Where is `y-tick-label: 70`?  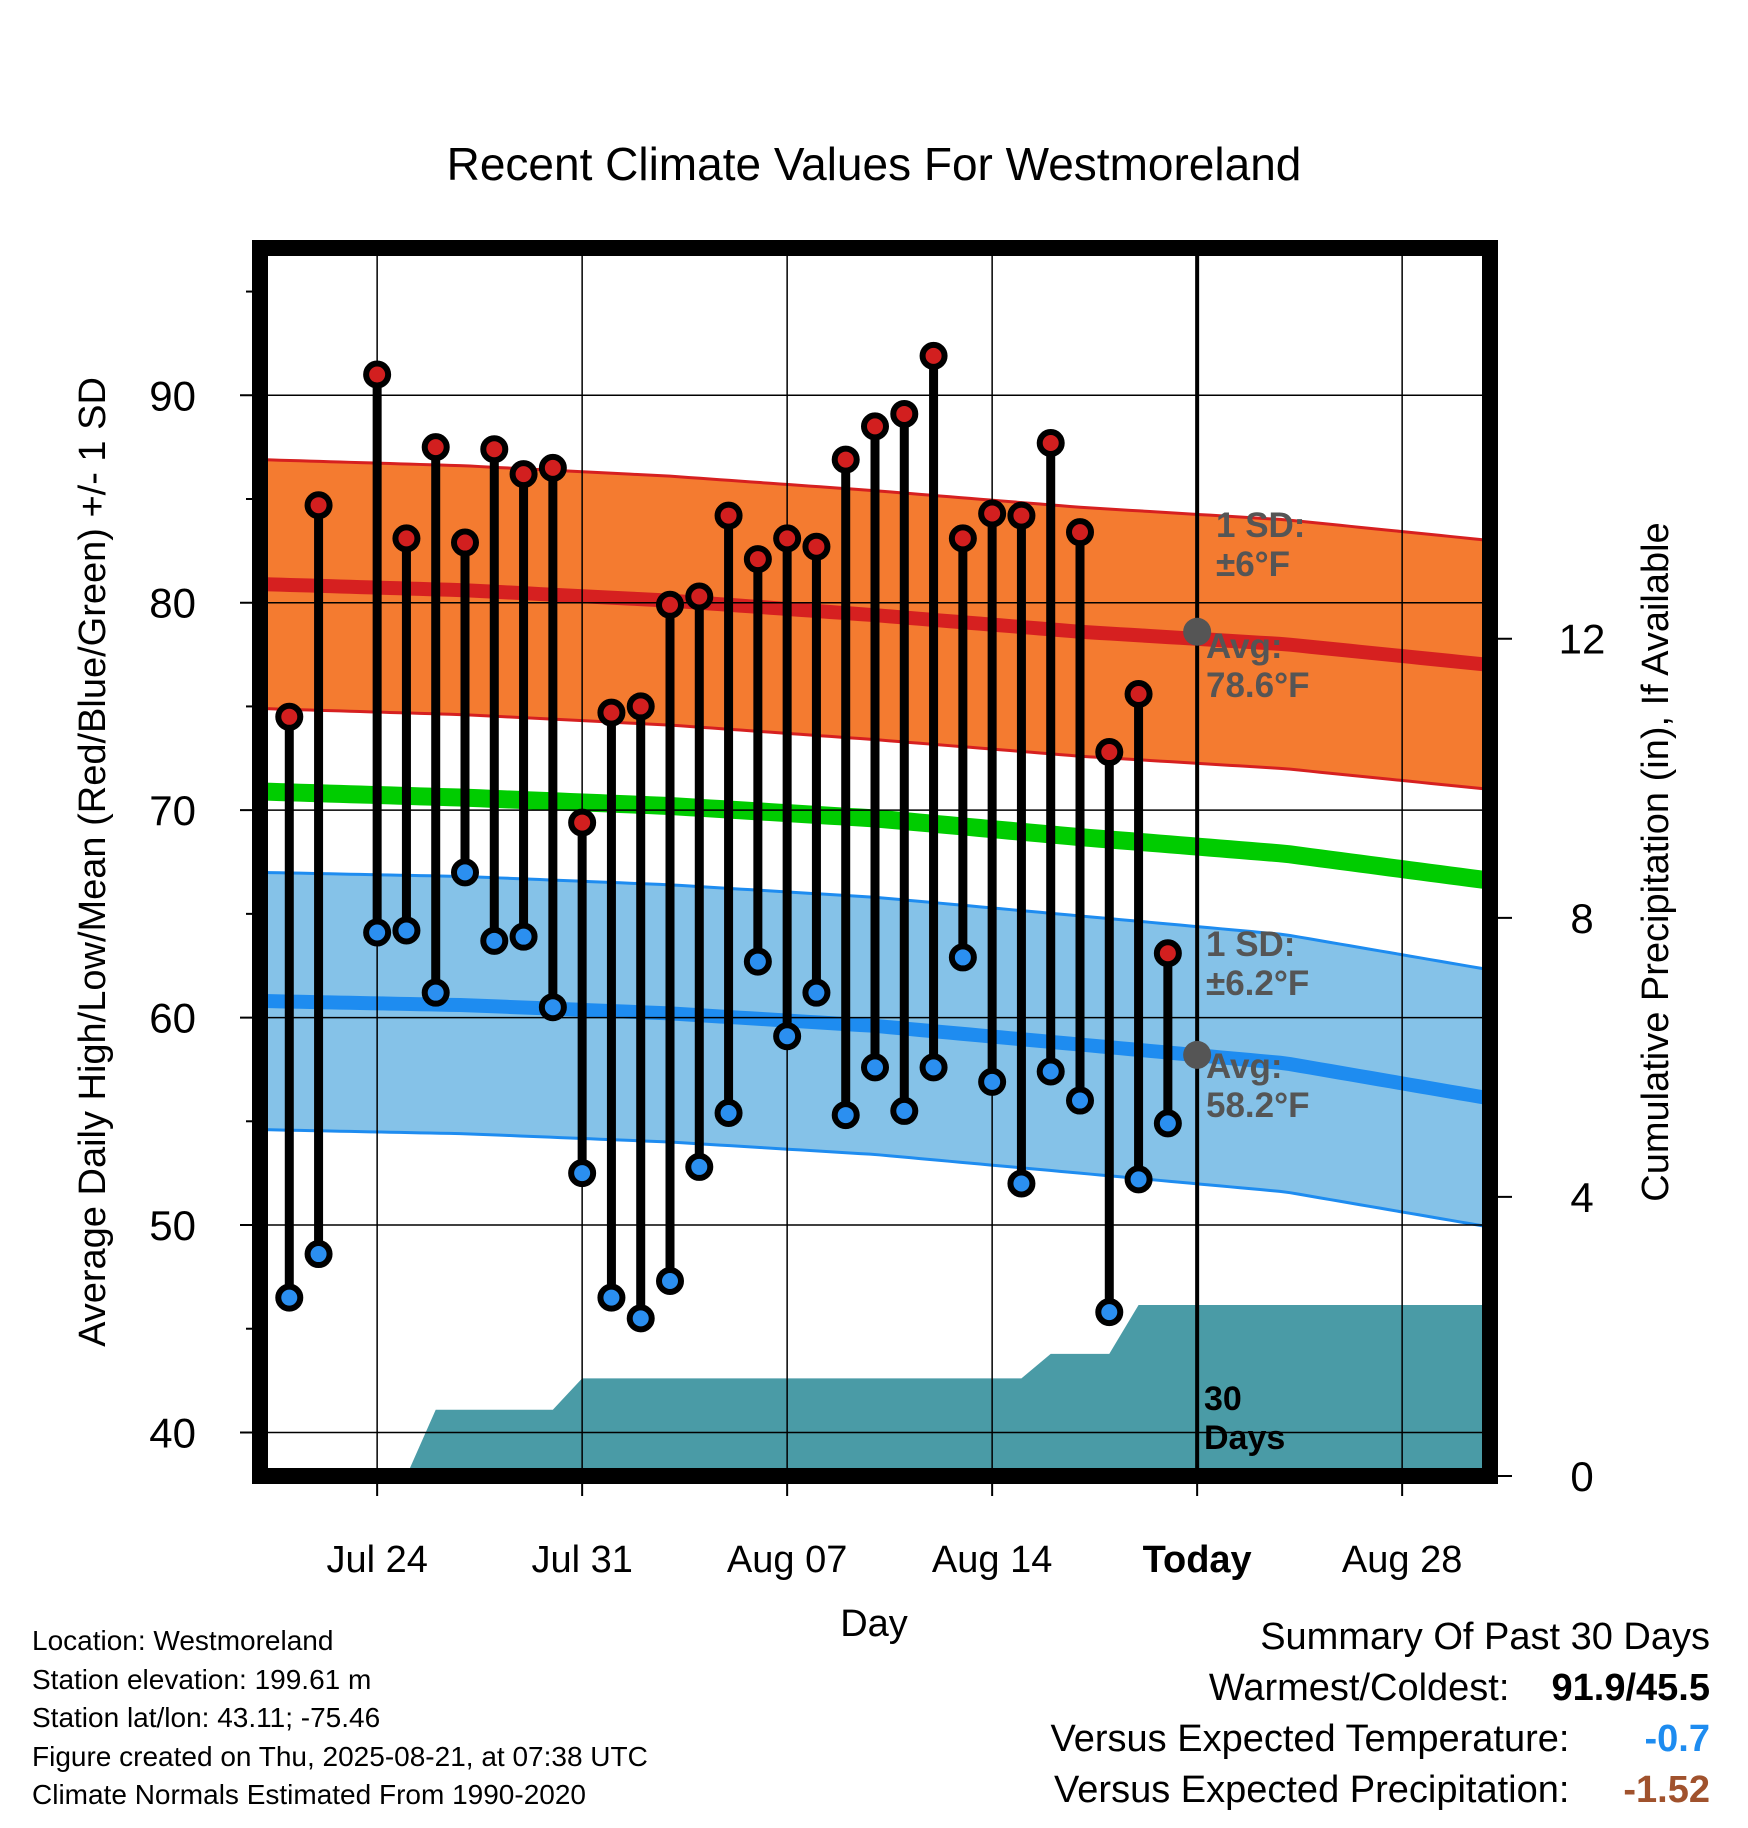
y-tick-label: 70 is located at coordinates (172, 810).